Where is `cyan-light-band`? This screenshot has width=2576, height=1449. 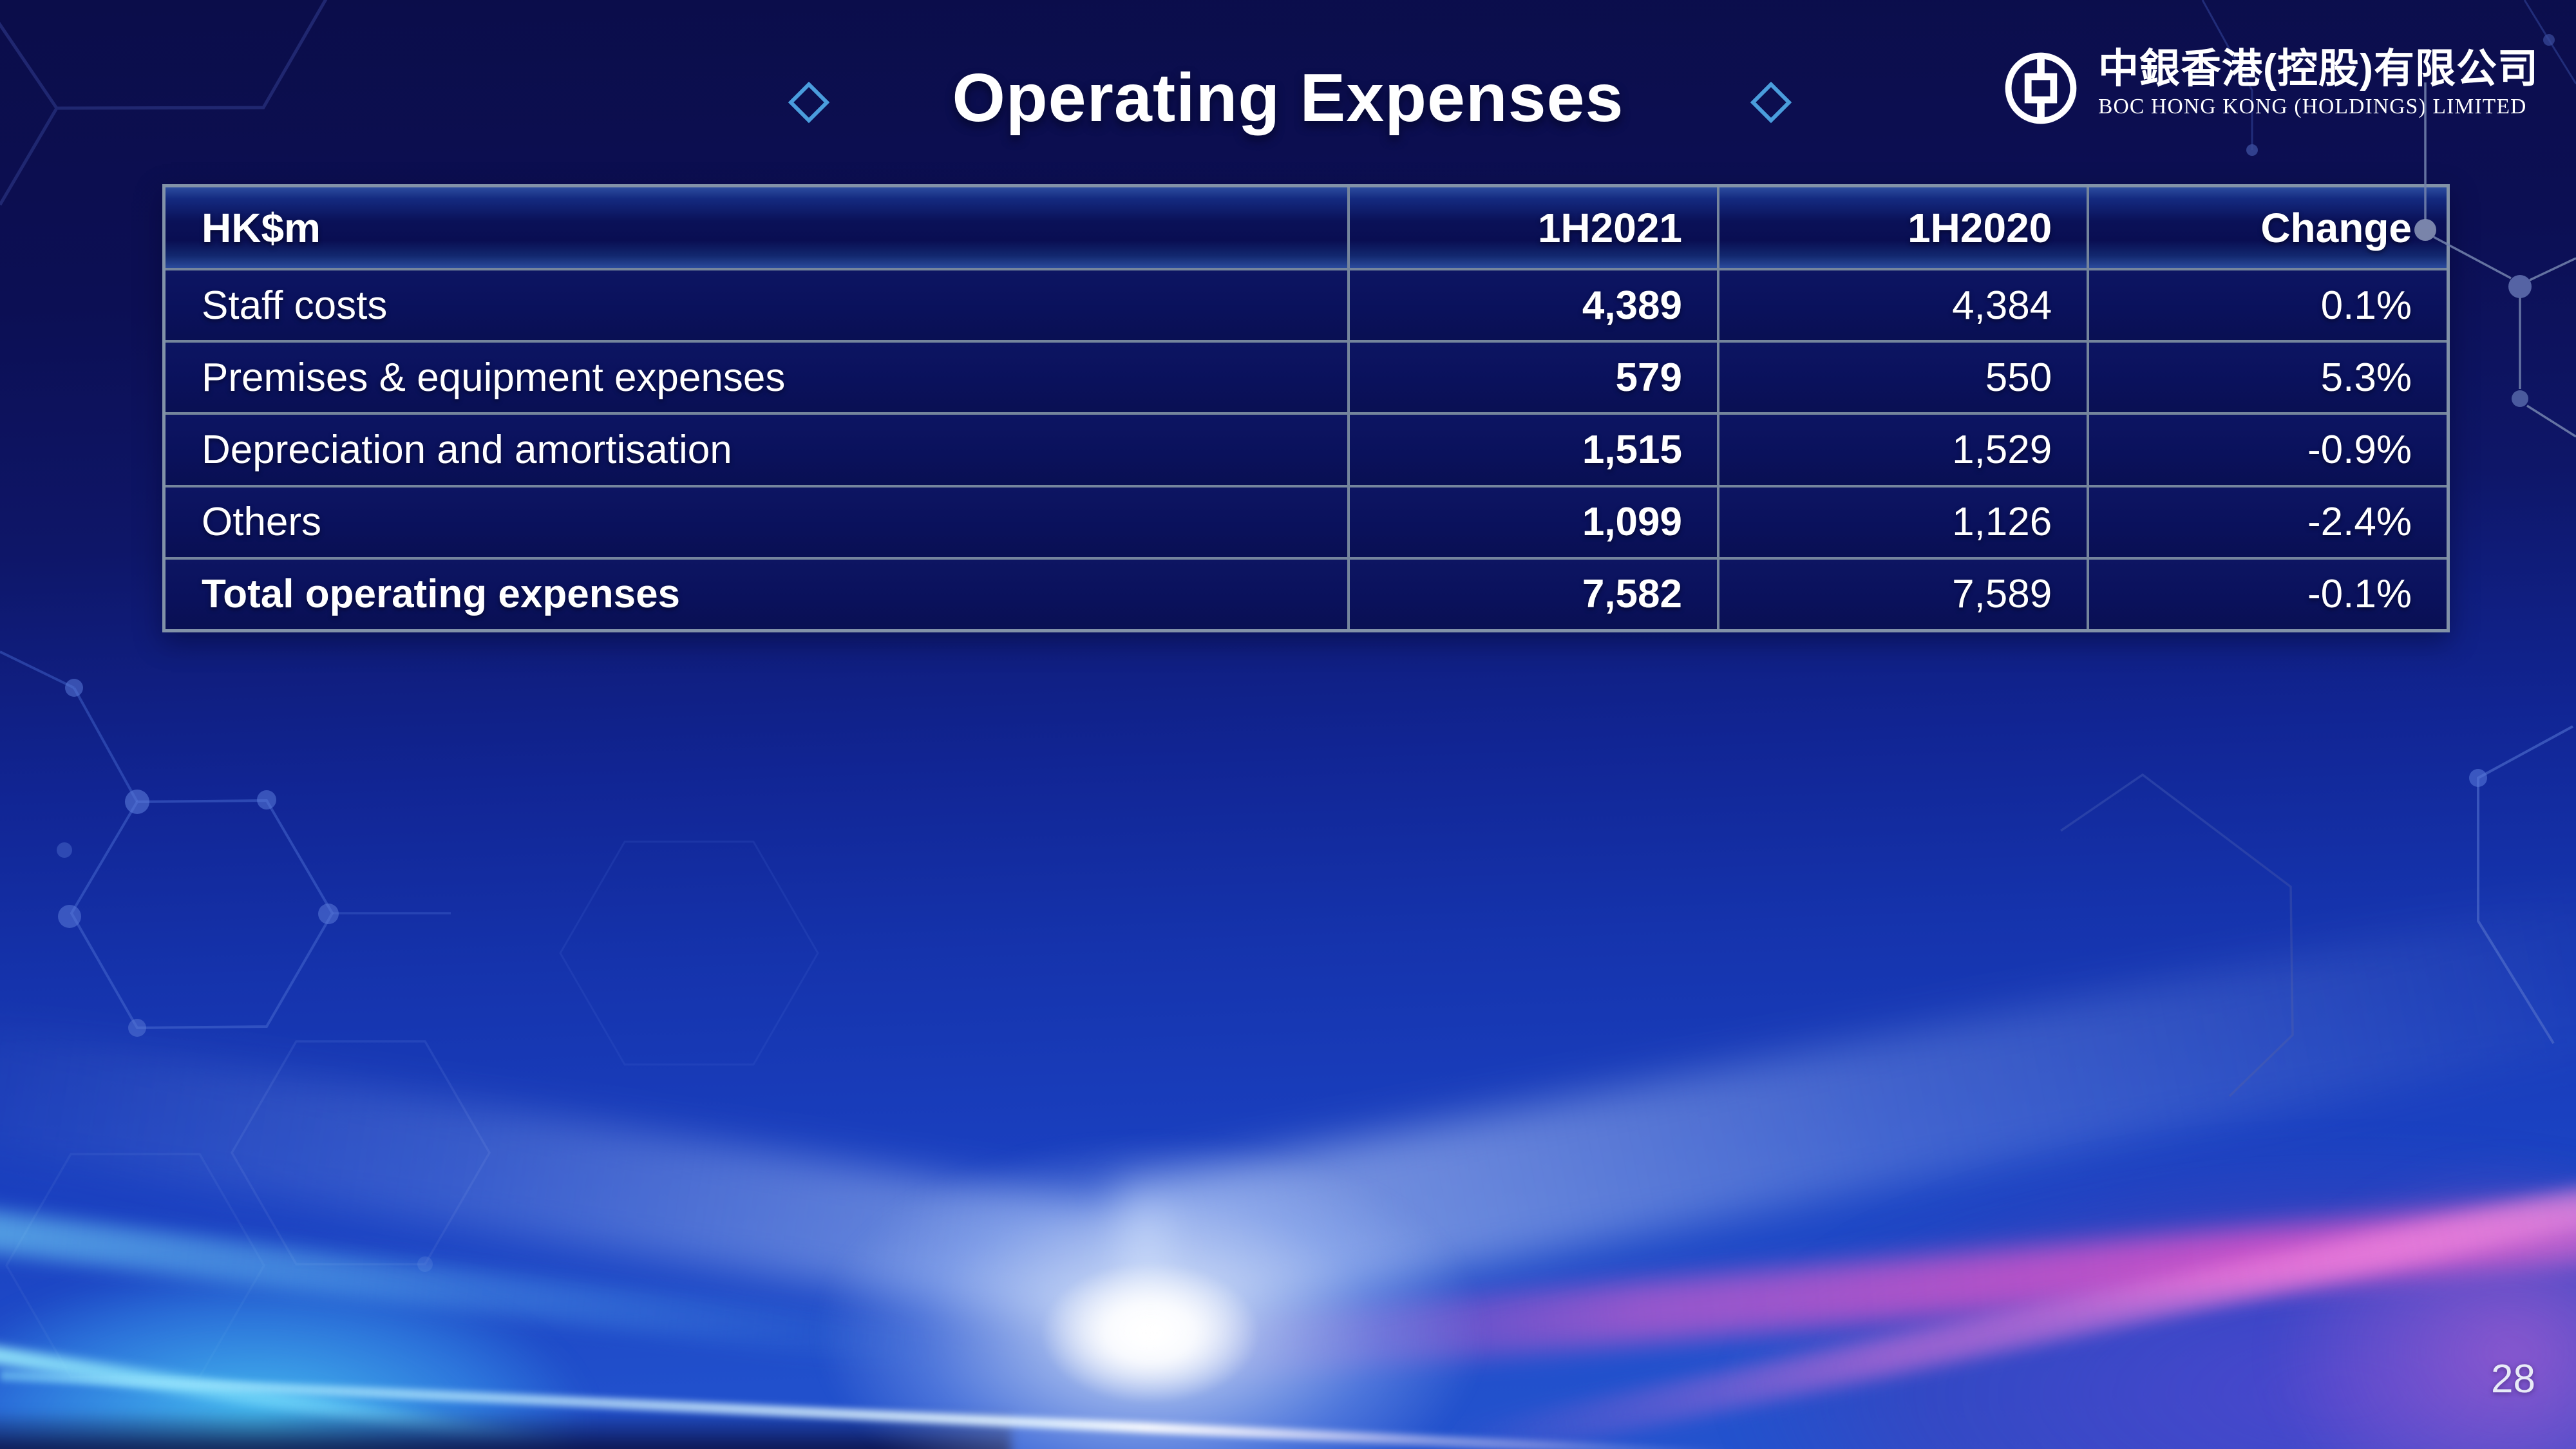 cyan-light-band is located at coordinates (471, 1287).